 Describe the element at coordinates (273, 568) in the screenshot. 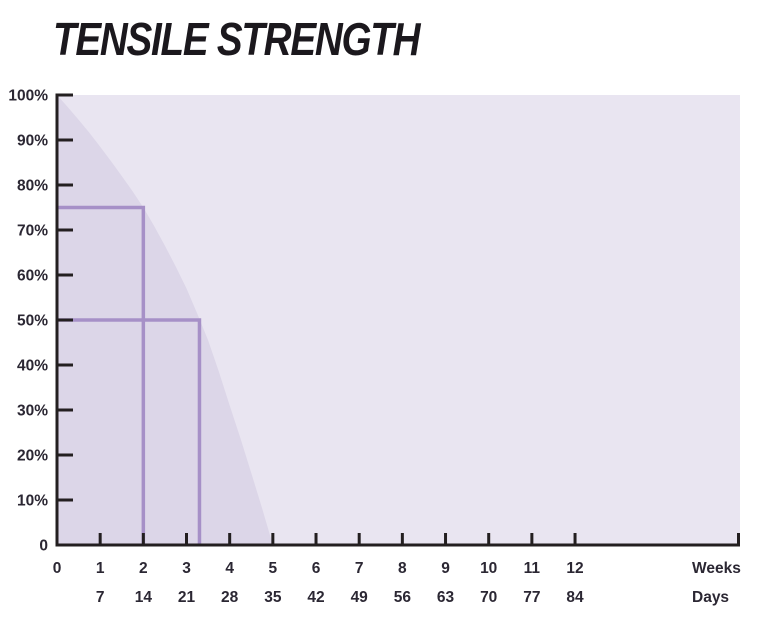

I see `week-tick-label-5: 5` at that location.